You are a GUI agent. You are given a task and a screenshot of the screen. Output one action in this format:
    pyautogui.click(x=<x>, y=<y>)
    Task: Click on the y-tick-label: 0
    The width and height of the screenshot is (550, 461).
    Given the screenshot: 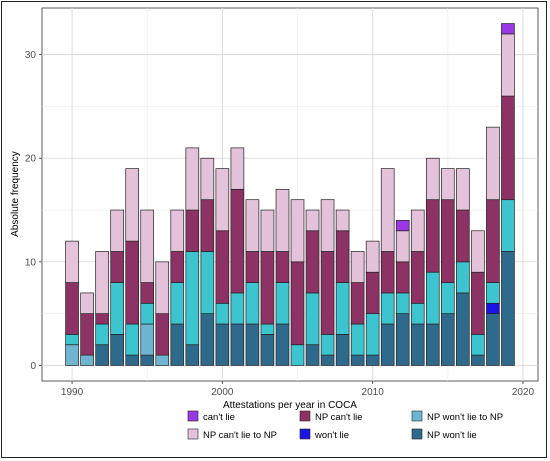 What is the action you would take?
    pyautogui.click(x=33, y=366)
    